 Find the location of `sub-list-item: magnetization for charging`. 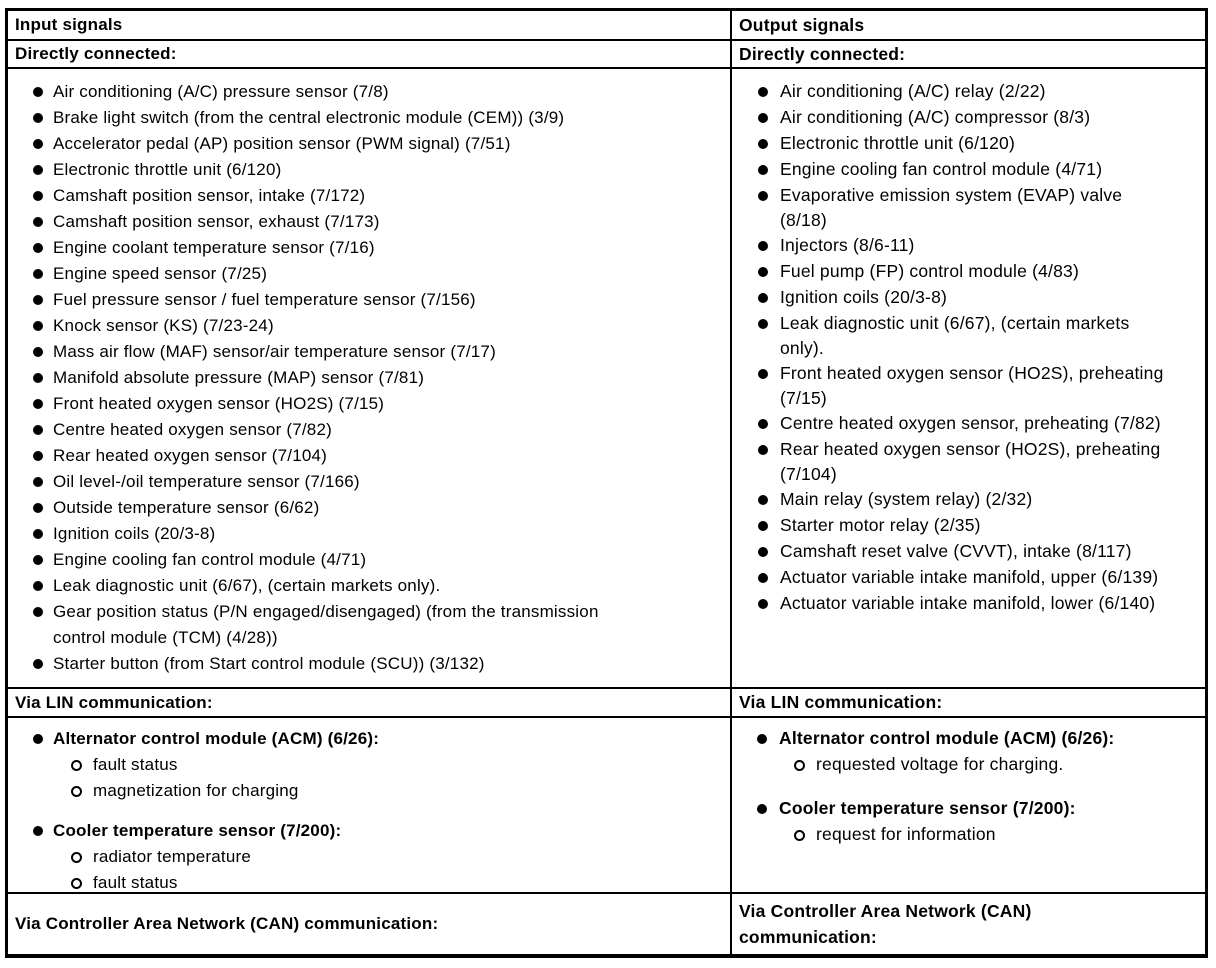

sub-list-item: magnetization for charging is located at coordinates (400, 791).